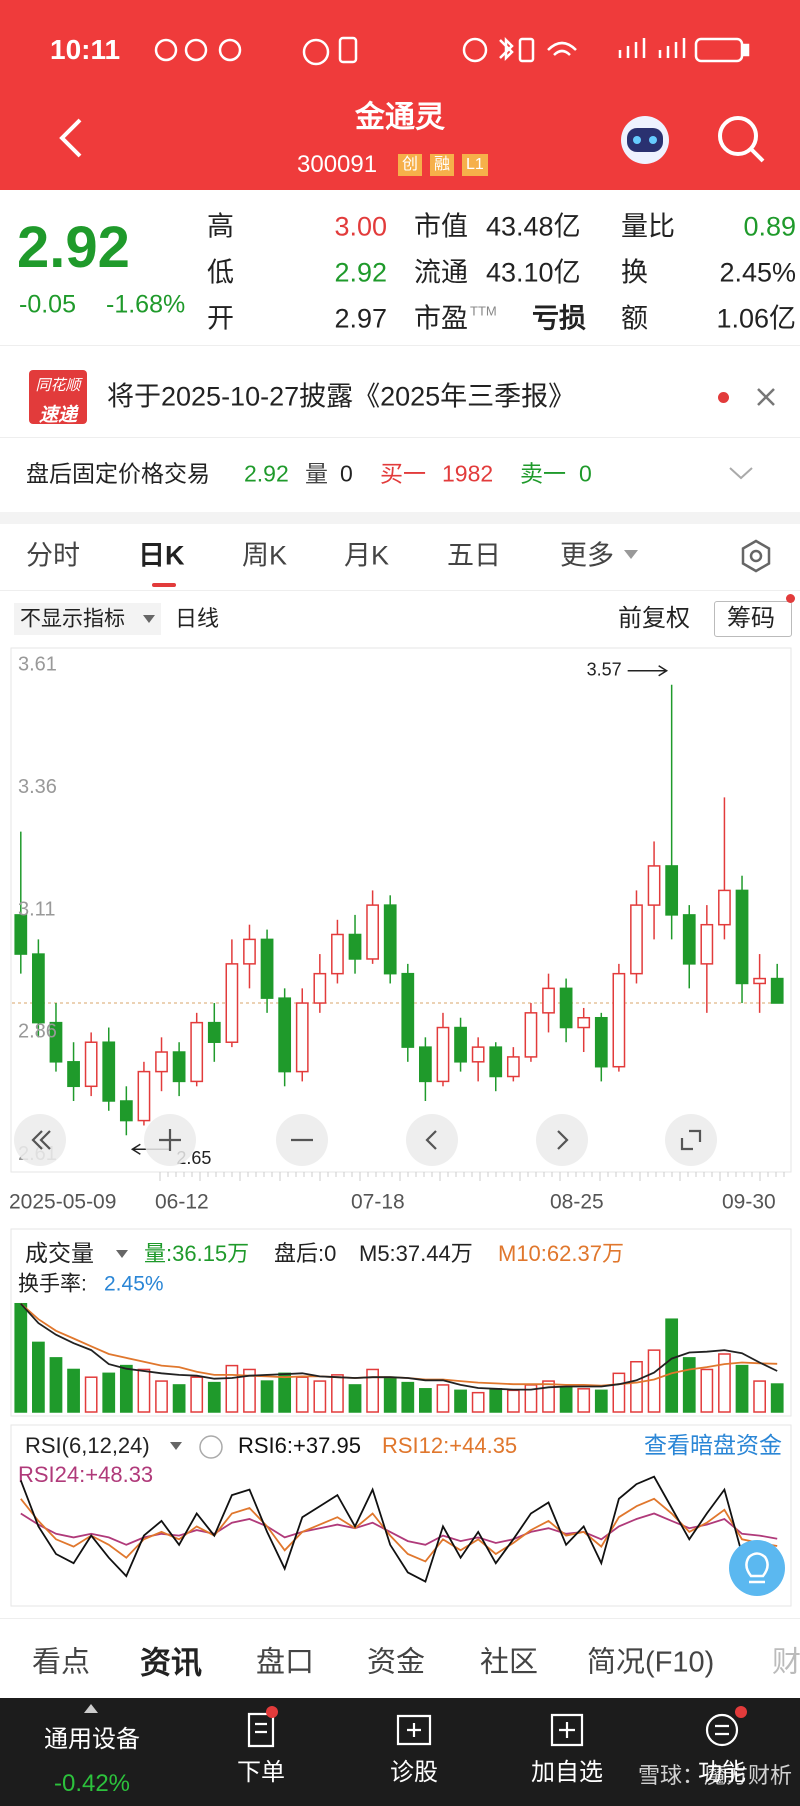 The width and height of the screenshot is (800, 1806). I want to click on chips-button, so click(753, 619).